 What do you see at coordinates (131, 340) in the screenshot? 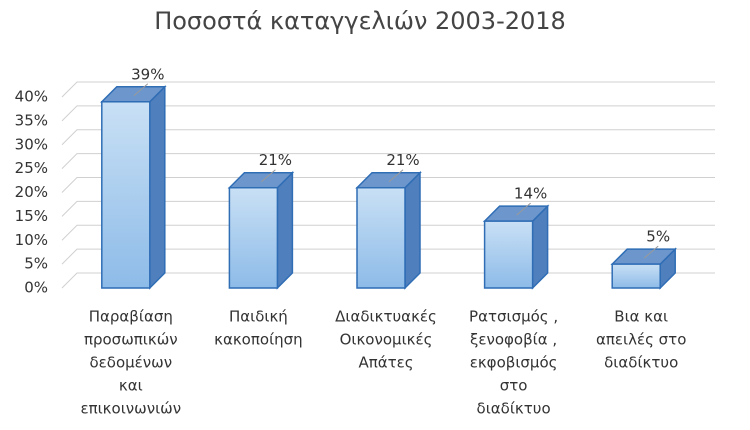
I see `x-tick-label: προσωπικών` at bounding box center [131, 340].